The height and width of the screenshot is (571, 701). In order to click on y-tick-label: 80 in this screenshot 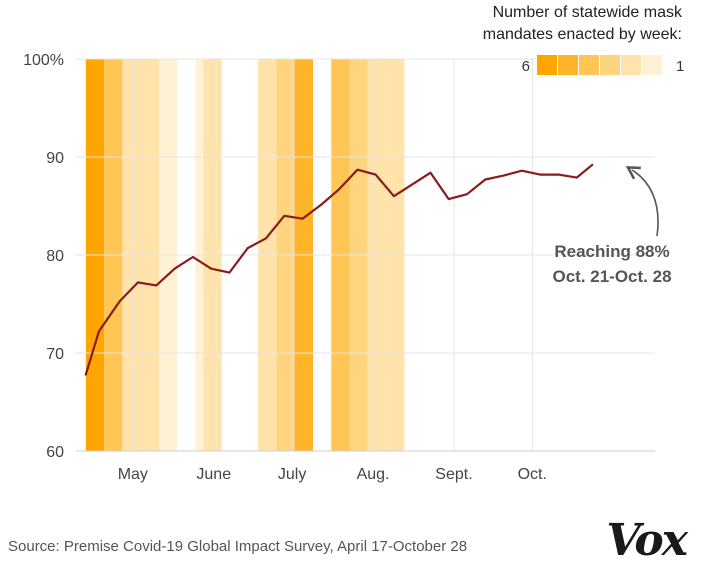, I will do `click(55, 256)`.